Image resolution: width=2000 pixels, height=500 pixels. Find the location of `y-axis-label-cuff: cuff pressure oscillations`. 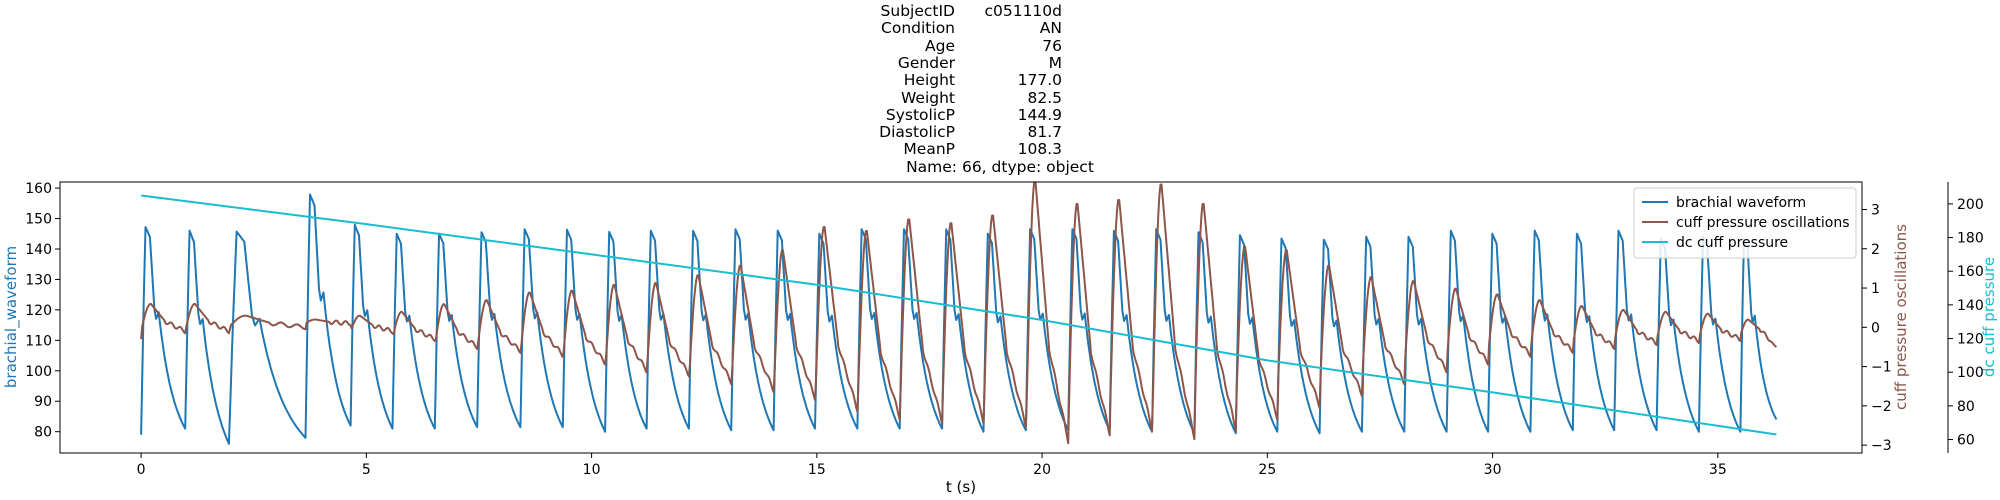

y-axis-label-cuff: cuff pressure oscillations is located at coordinates (1901, 317).